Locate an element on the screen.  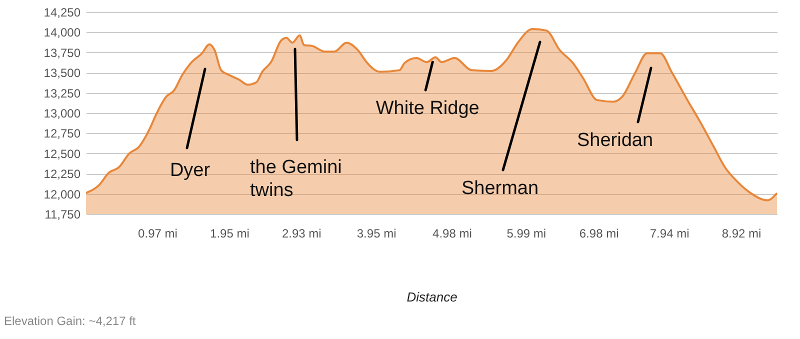
x-tick-label: 0.97 mi is located at coordinates (158, 233).